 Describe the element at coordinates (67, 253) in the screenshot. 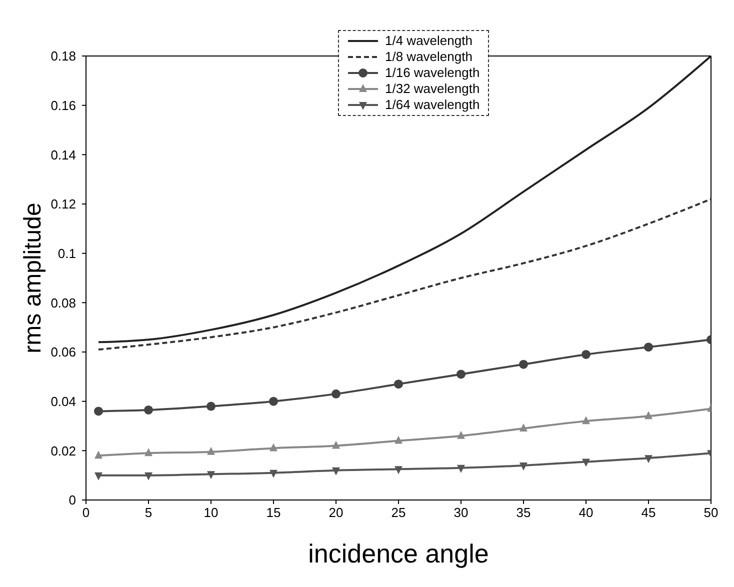

I see `y-tick-label: 0.1` at that location.